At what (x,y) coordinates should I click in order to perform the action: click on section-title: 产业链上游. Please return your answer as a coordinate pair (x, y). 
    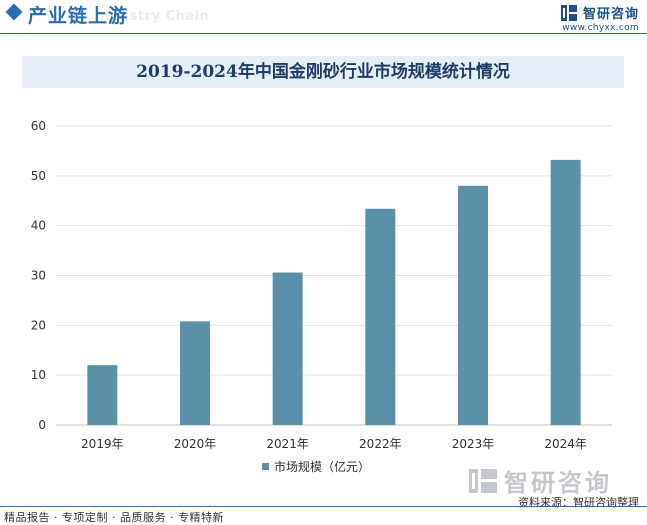
    Looking at the image, I should click on (78, 16).